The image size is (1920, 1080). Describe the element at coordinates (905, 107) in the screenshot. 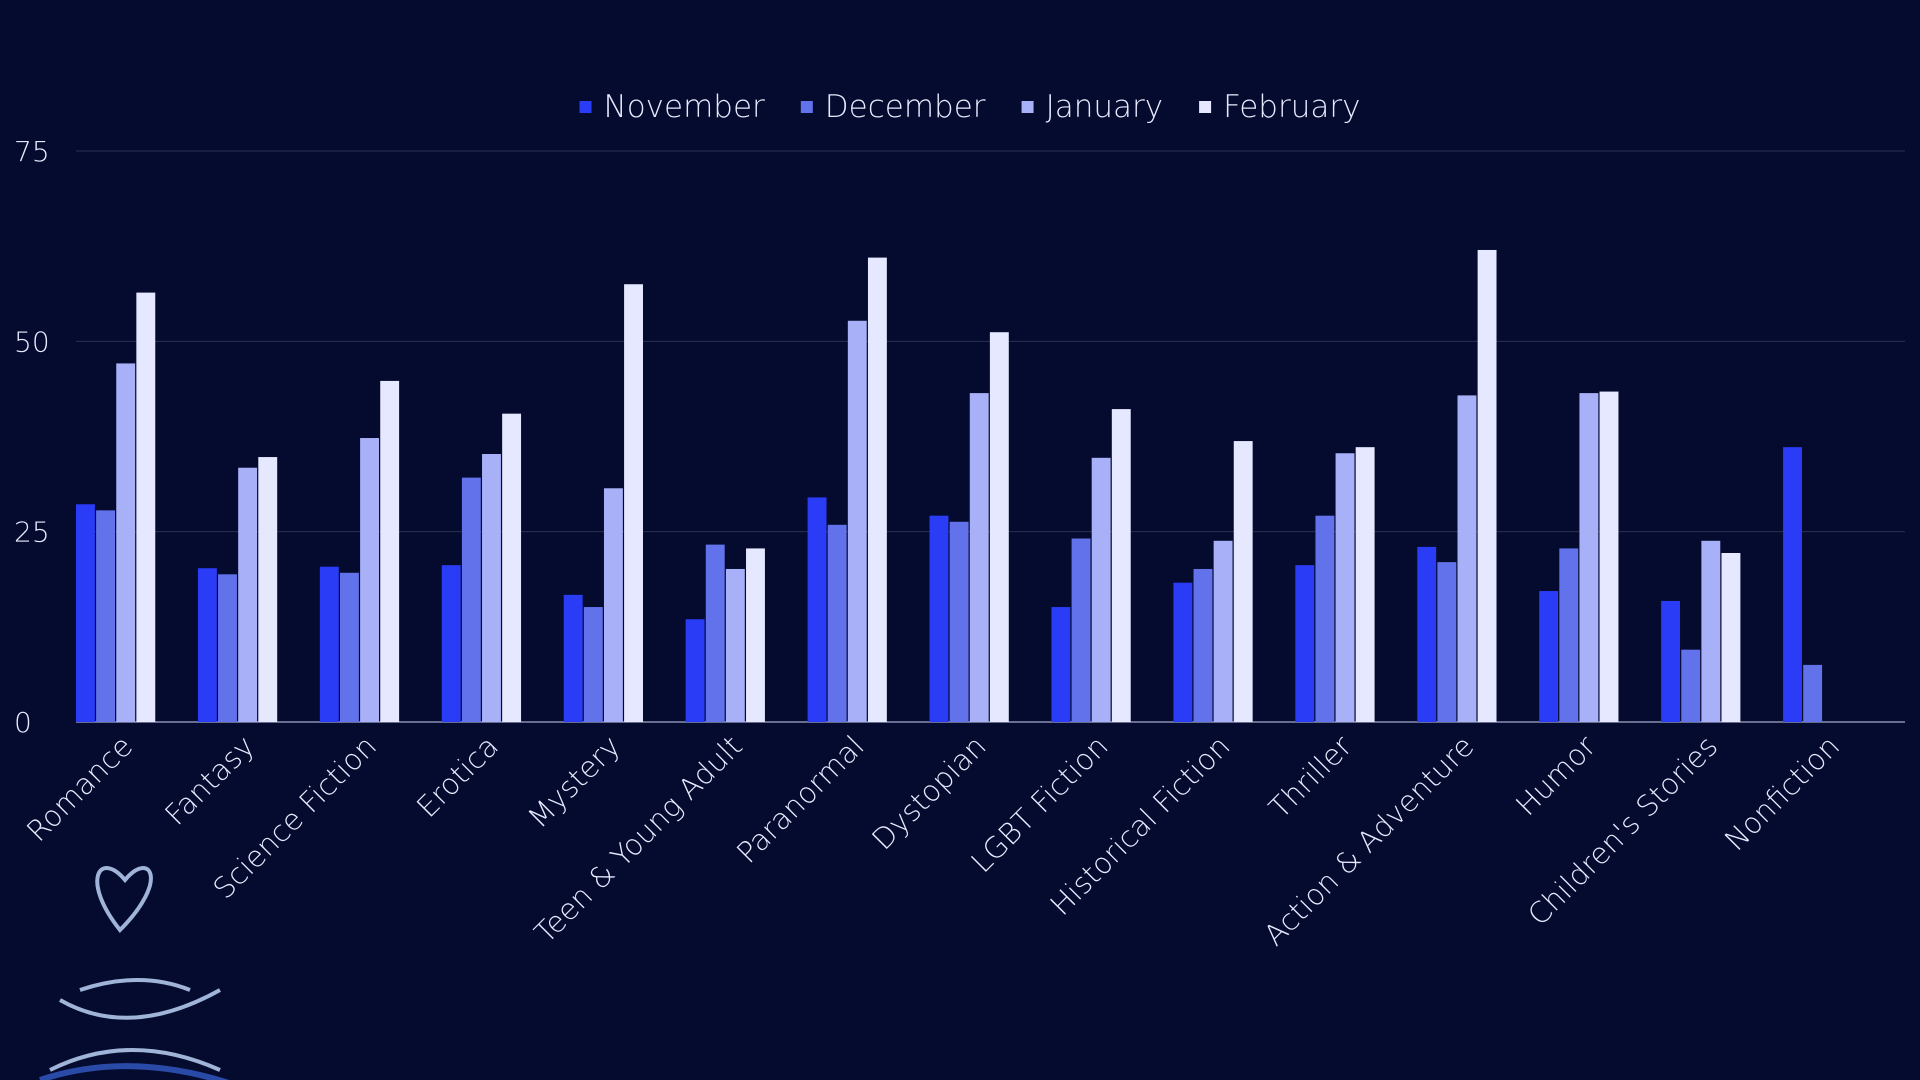

I see `legend-label: December` at that location.